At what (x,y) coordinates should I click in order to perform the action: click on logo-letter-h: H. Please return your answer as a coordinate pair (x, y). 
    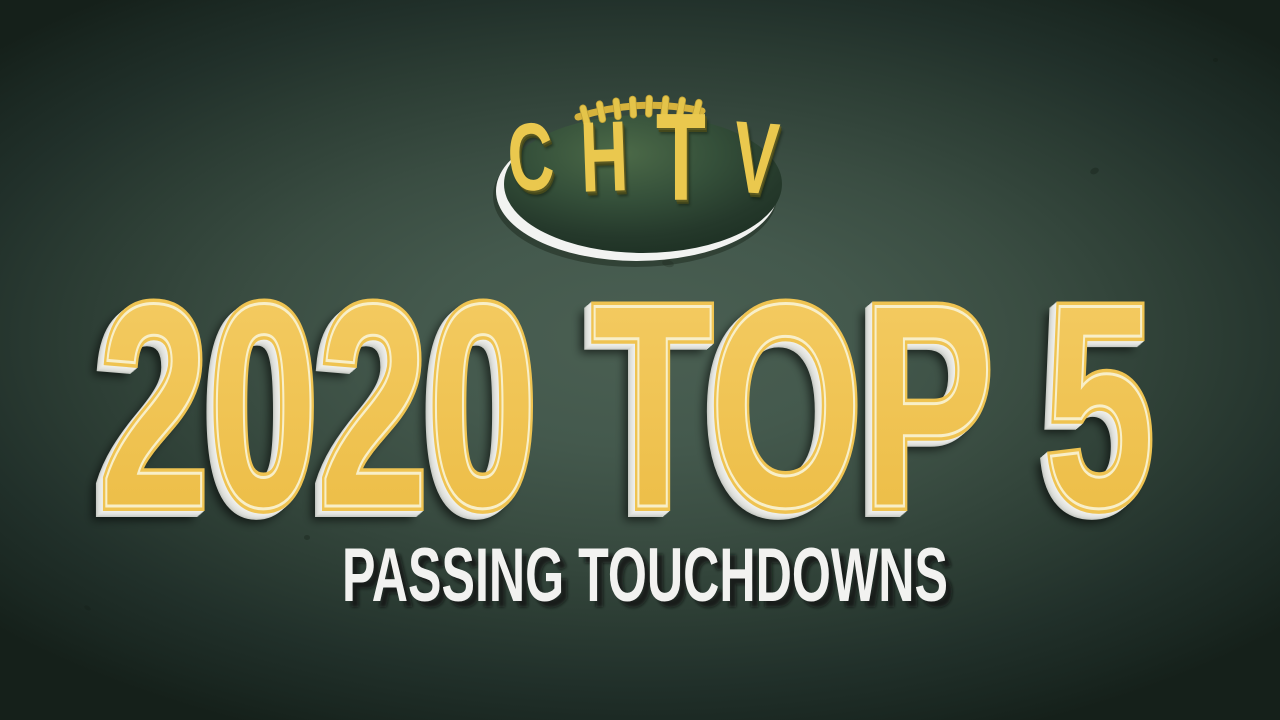
    Looking at the image, I should click on (604, 157).